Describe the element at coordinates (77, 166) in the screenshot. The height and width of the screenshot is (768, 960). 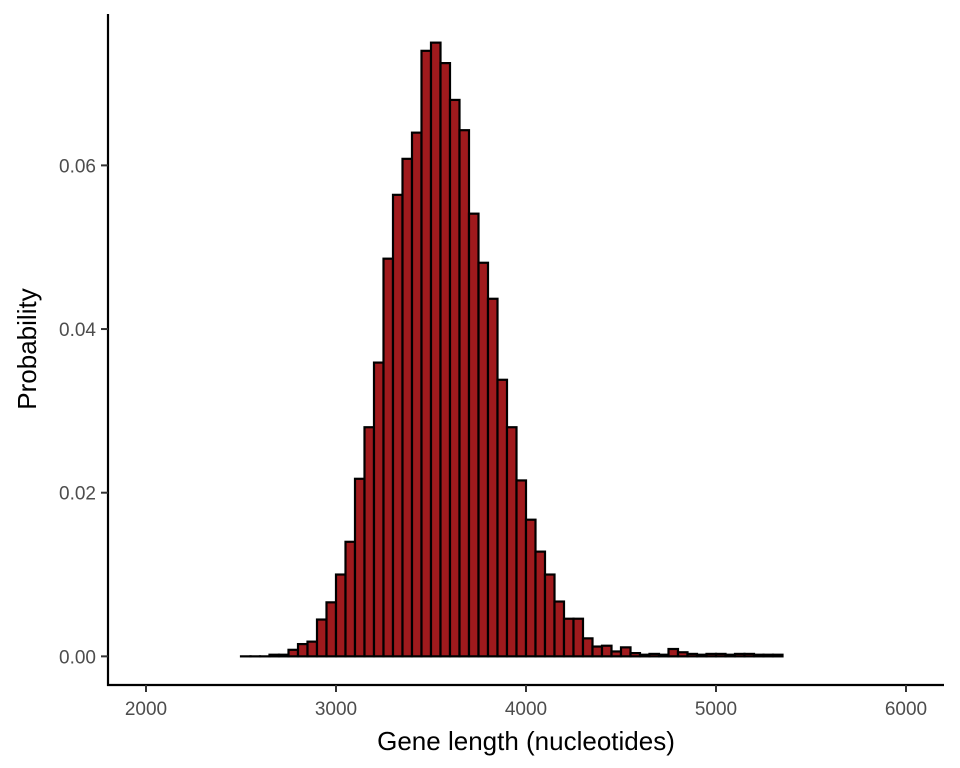
I see `y-tick-label: 0.06` at that location.